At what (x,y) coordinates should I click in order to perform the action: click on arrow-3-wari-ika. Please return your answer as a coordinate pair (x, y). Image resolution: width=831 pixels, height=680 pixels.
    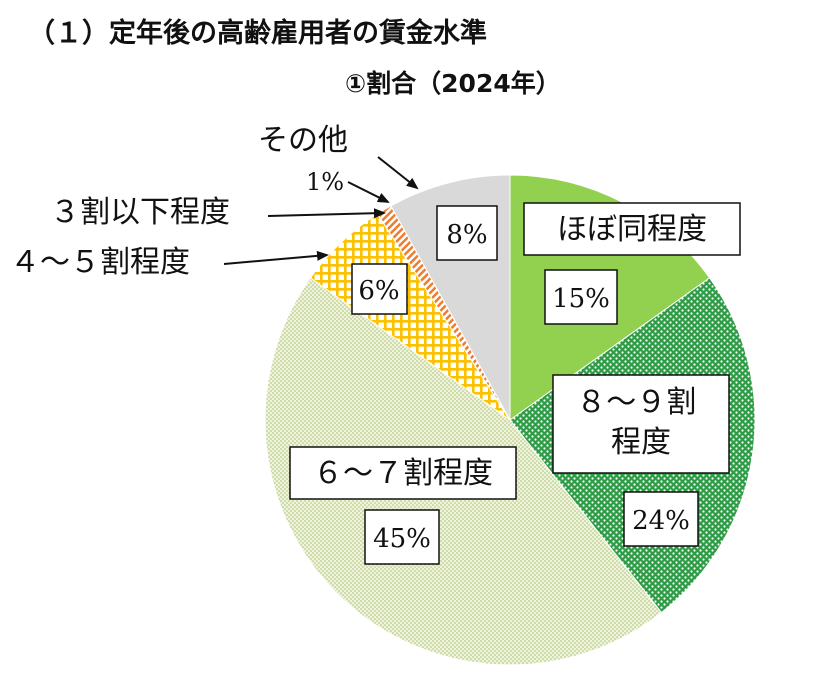
    Looking at the image, I should click on (326, 213).